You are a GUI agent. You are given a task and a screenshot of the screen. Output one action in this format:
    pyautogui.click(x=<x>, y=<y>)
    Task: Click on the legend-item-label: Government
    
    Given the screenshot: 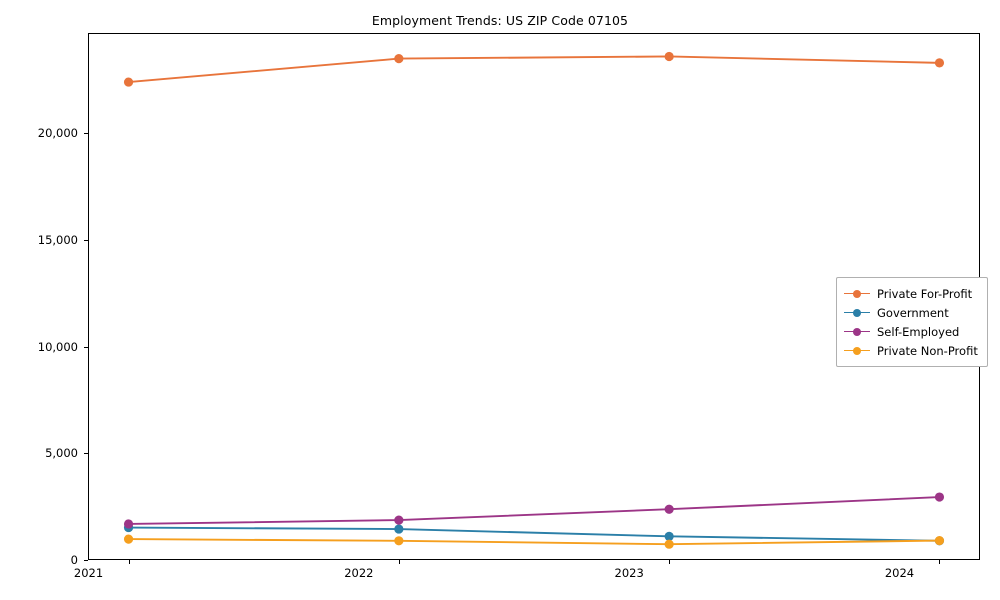 What is the action you would take?
    pyautogui.click(x=913, y=312)
    